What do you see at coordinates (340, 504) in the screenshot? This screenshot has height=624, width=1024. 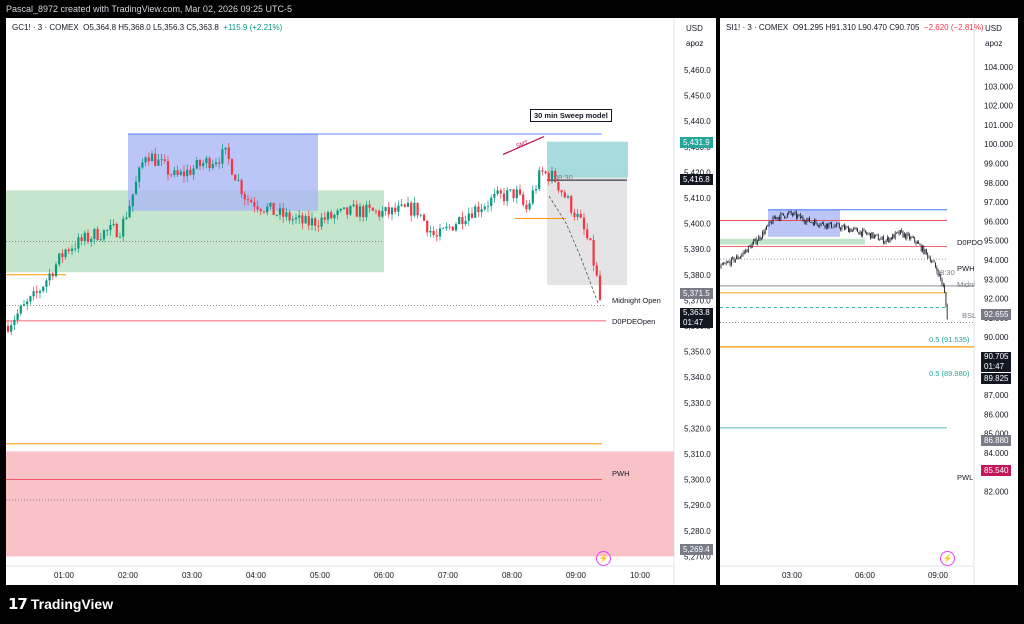 I see `gold-pwh-zone` at bounding box center [340, 504].